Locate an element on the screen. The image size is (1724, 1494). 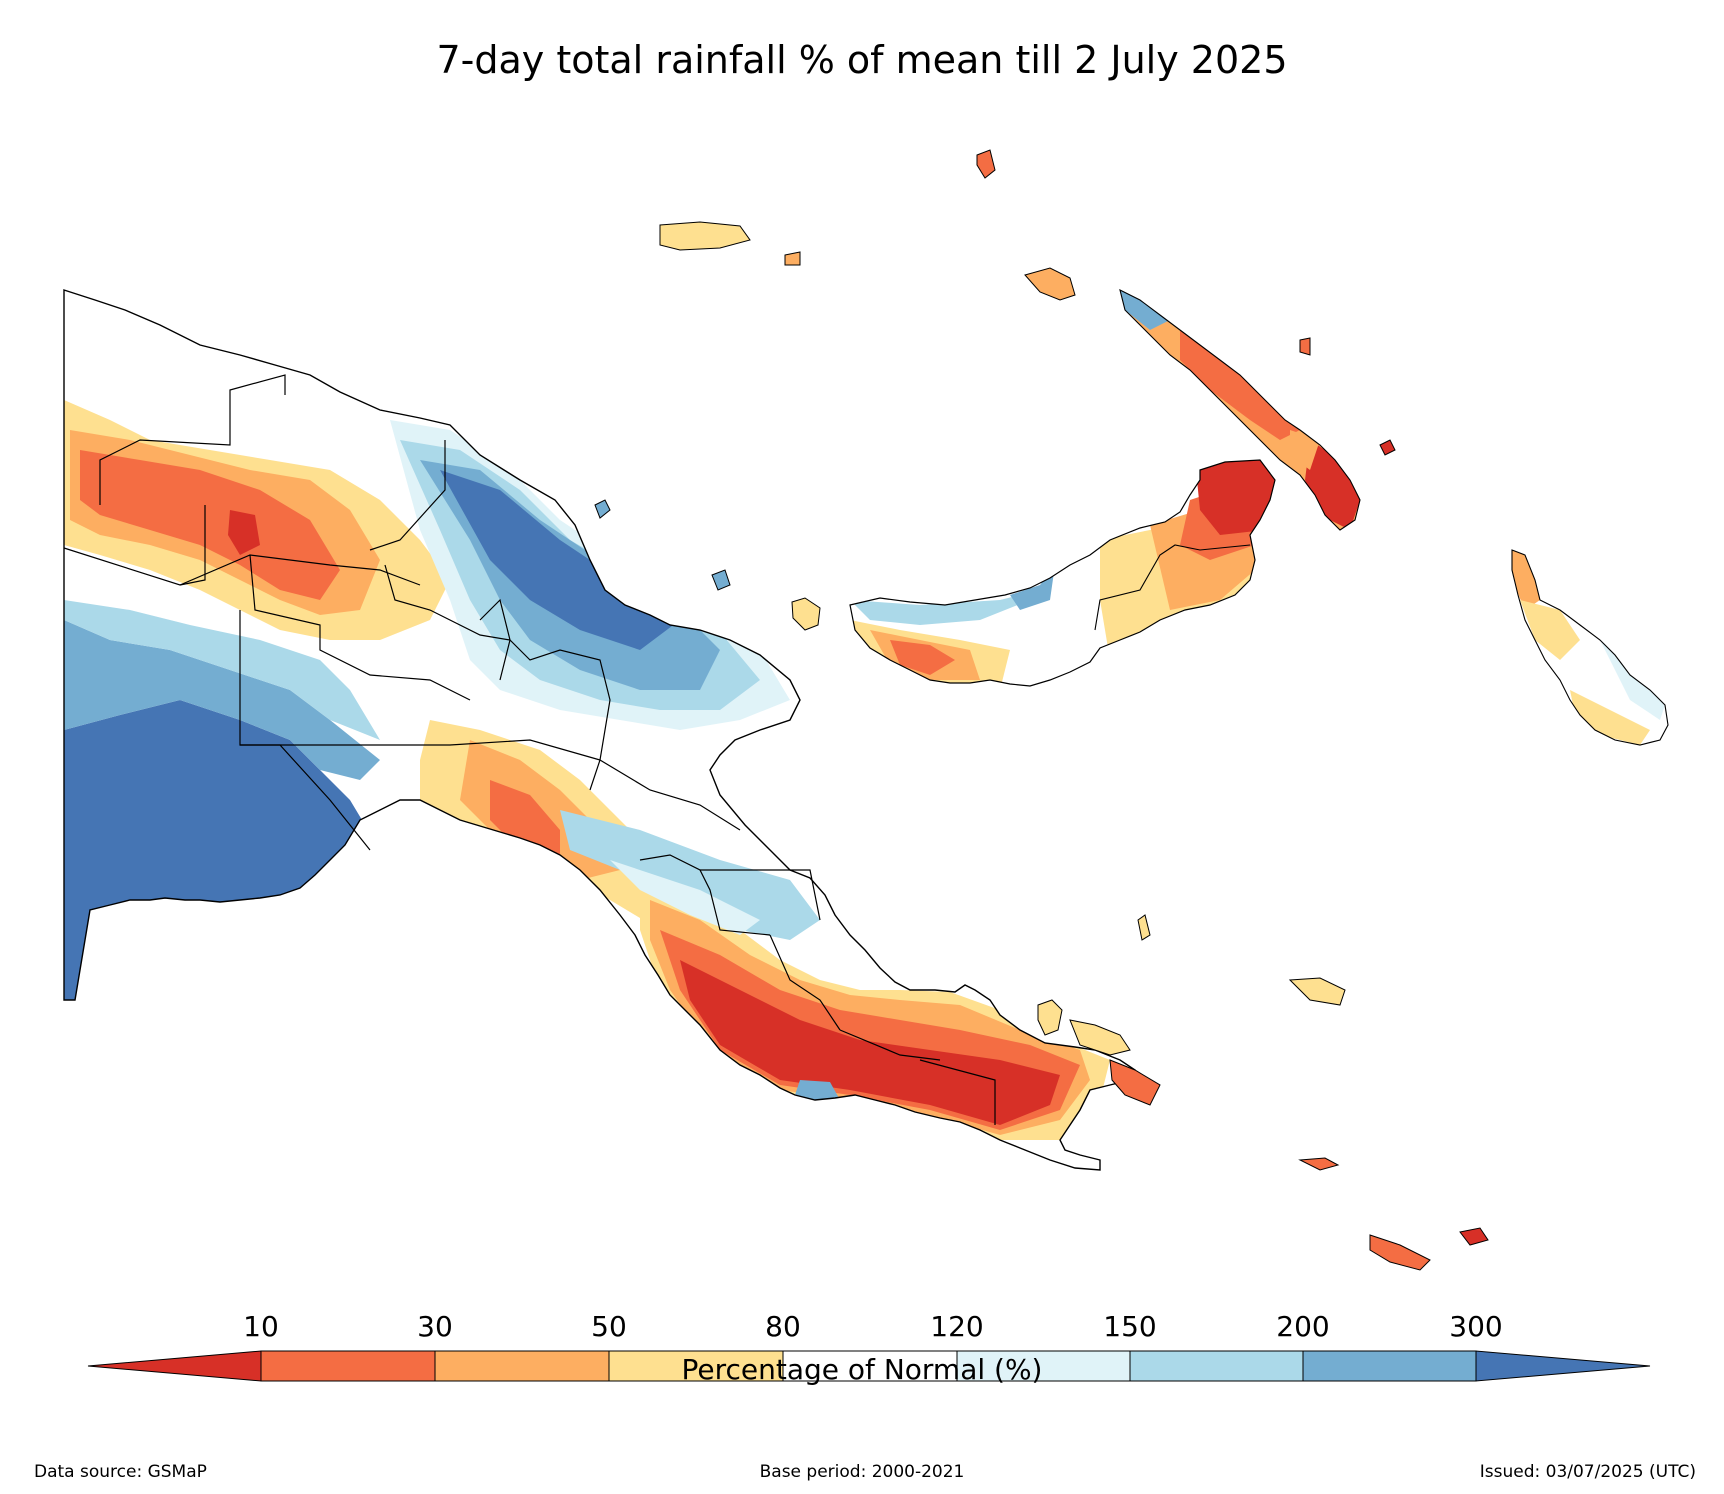
mussau-island is located at coordinates (986, 164).